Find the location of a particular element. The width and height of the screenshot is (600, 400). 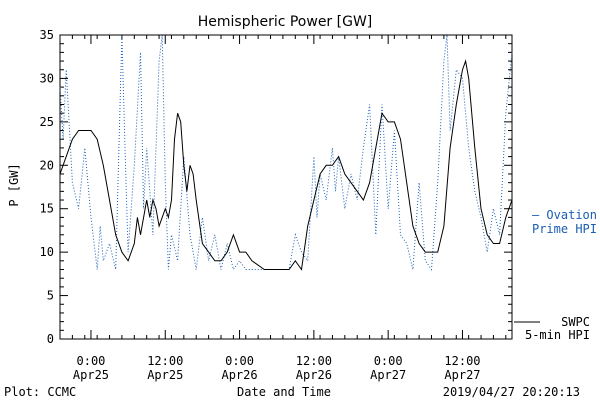

swpc-label-line: 5-min HPI is located at coordinates (557, 335).